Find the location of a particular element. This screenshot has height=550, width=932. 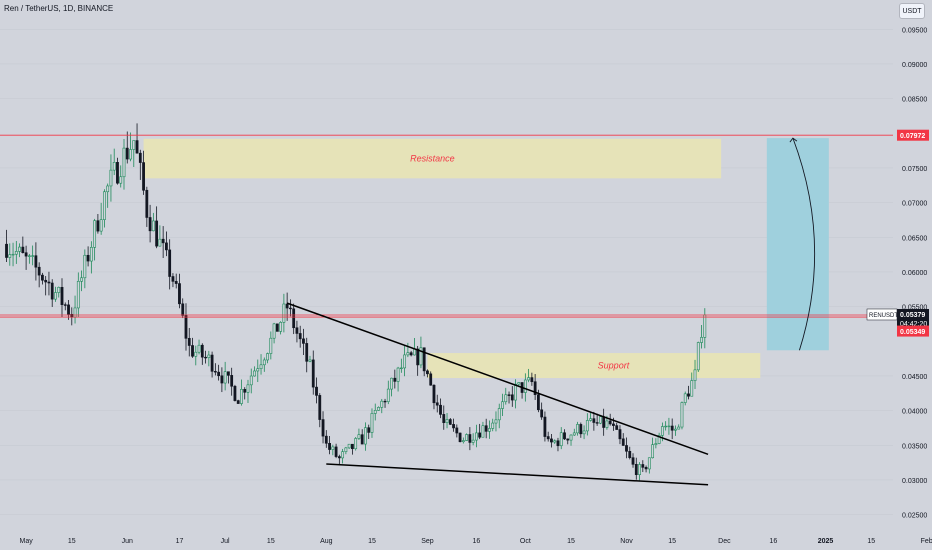

price-tick-label: 0.02500 is located at coordinates (914, 516).